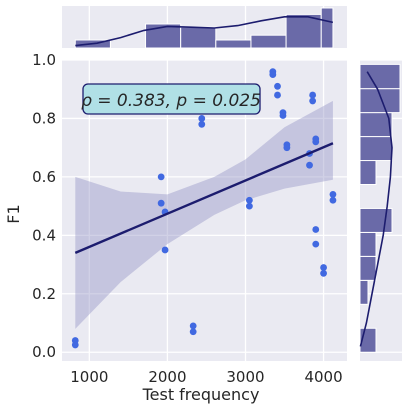 The image size is (410, 410). I want to click on marginal-x-histogram, so click(204, 27).